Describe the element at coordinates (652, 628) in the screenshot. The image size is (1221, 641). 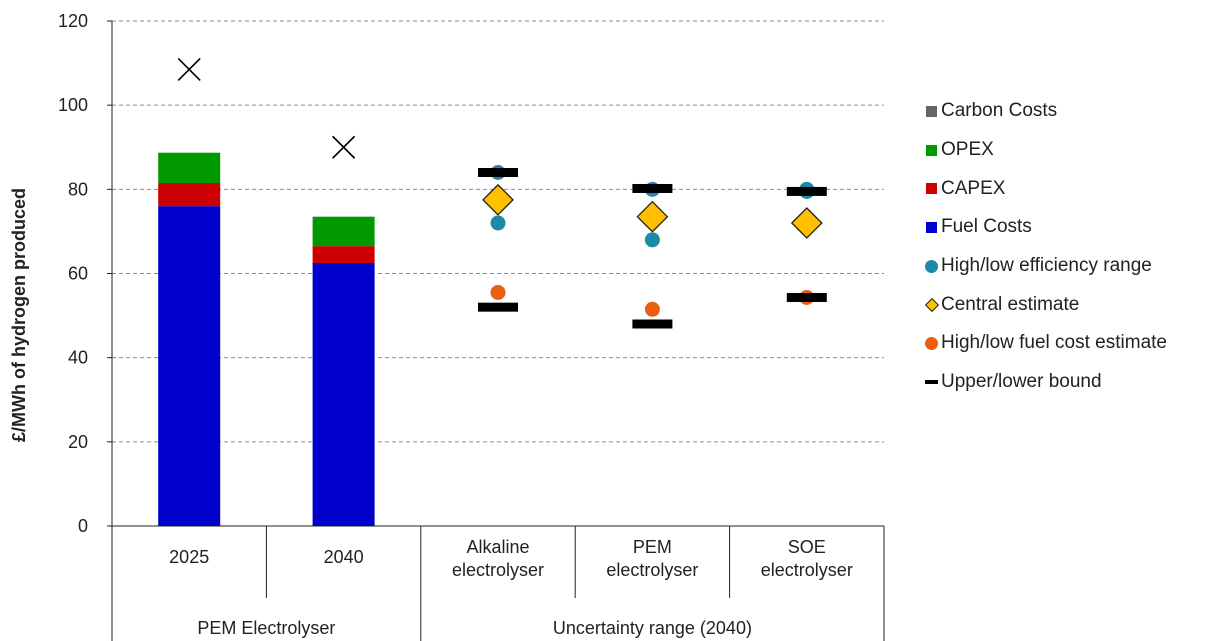
I see `group-label: Uncertainty range (2040)` at that location.